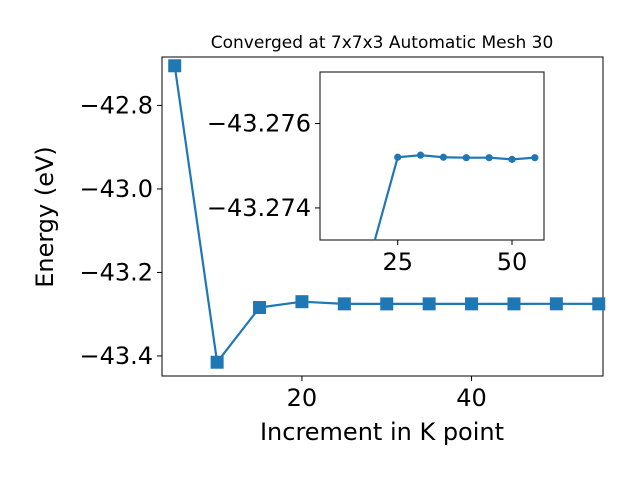 The width and height of the screenshot is (640, 480). Describe the element at coordinates (382, 432) in the screenshot. I see `x-axis-label: Increment in K point` at that location.